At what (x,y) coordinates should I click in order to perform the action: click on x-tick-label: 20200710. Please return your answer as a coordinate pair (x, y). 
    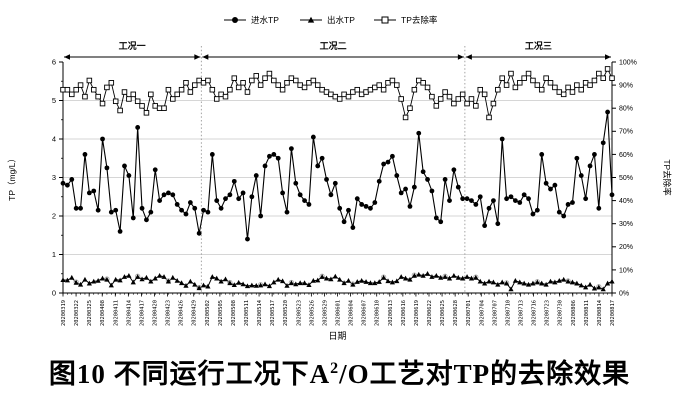
    Looking at the image, I should click on (508, 313).